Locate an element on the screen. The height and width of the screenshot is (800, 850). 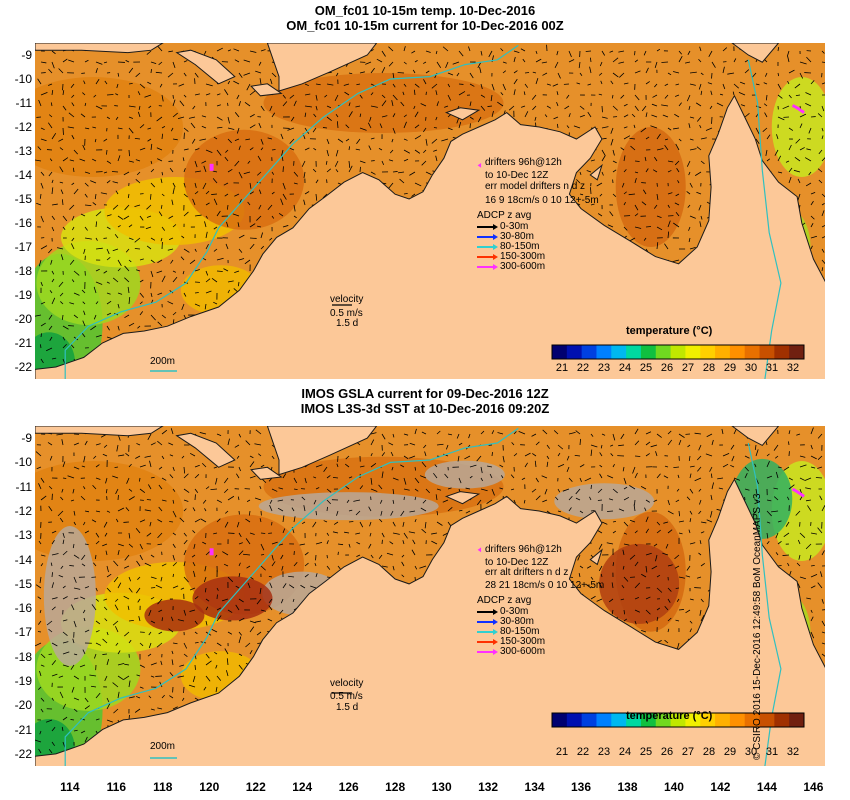
latitude-tick-label: -15 is located at coordinates (23, 583).